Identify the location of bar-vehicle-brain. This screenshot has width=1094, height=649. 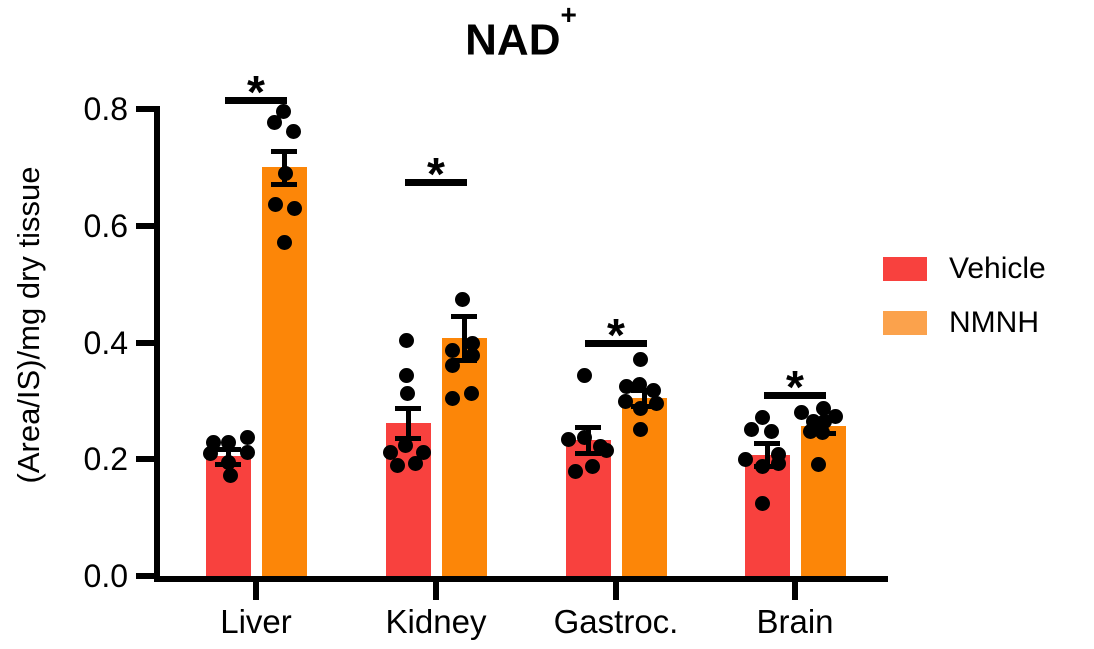
(767, 515).